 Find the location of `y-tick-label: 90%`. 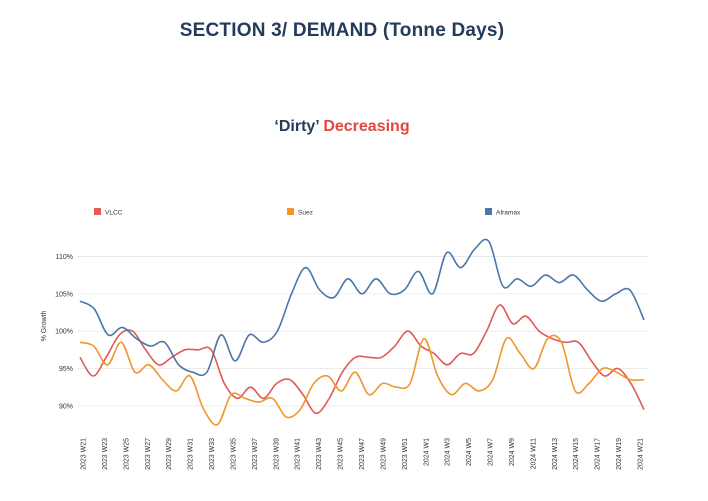

y-tick-label: 90% is located at coordinates (66, 406).